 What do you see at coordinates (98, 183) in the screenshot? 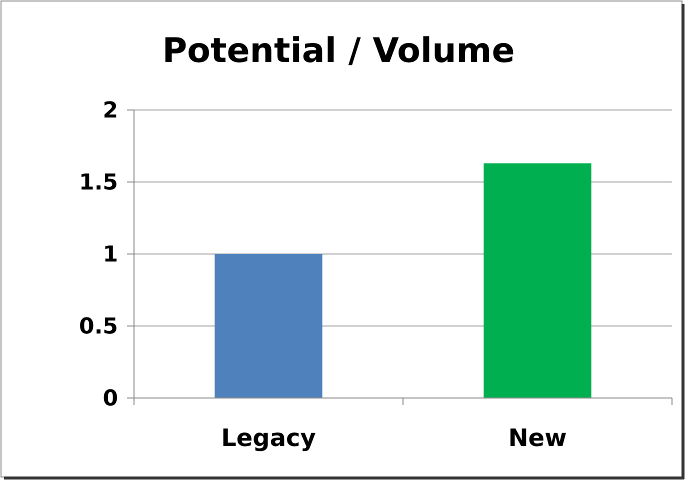
I see `y-tick-label: 1.5` at bounding box center [98, 183].